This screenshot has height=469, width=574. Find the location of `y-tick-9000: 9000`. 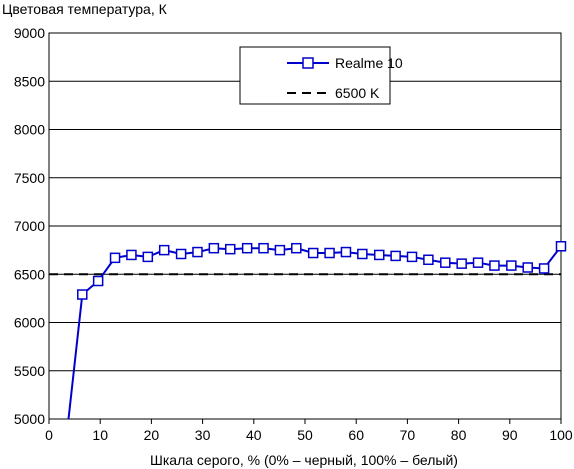

y-tick-9000: 9000 is located at coordinates (29, 33).